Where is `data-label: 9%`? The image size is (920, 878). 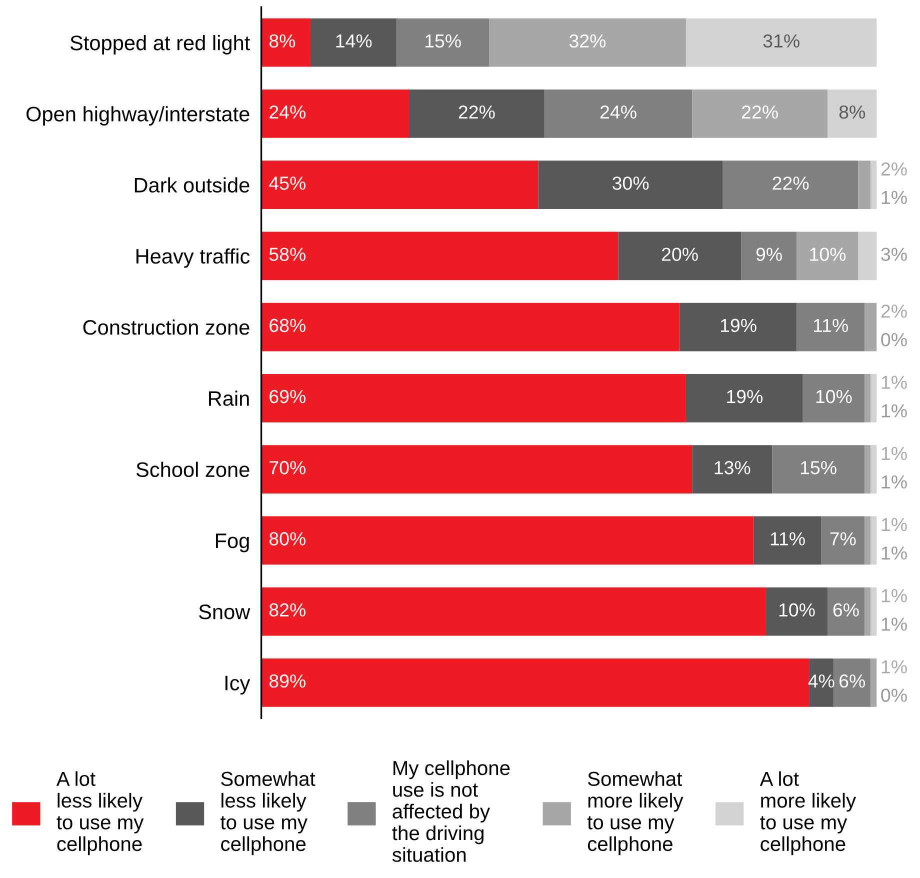
data-label: 9% is located at coordinates (769, 254).